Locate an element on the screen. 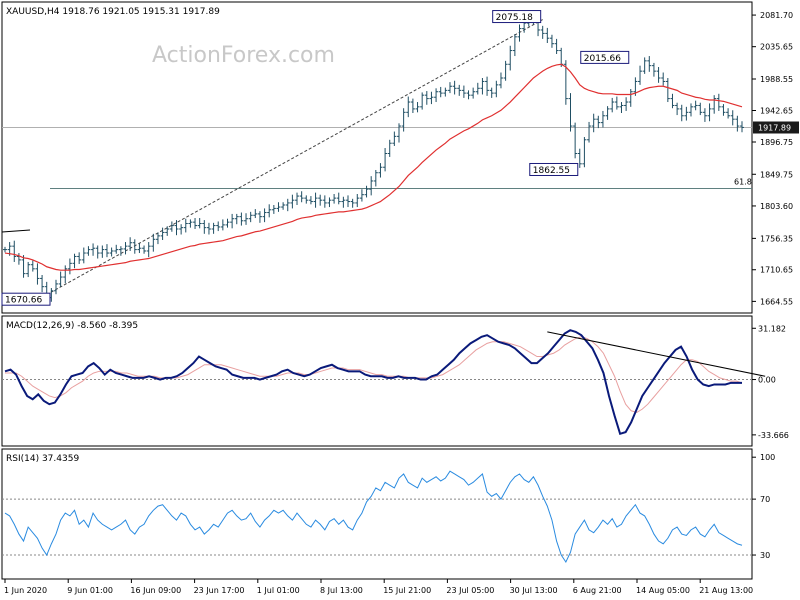 The image size is (800, 600). x-tick-label: 9 Jun 01:00 is located at coordinates (90, 590).